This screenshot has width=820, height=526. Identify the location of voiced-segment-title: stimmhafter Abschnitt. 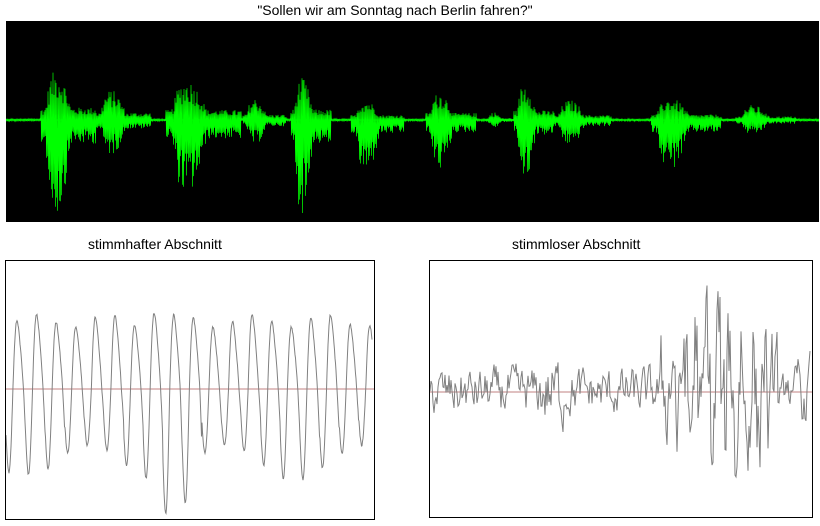
(155, 244).